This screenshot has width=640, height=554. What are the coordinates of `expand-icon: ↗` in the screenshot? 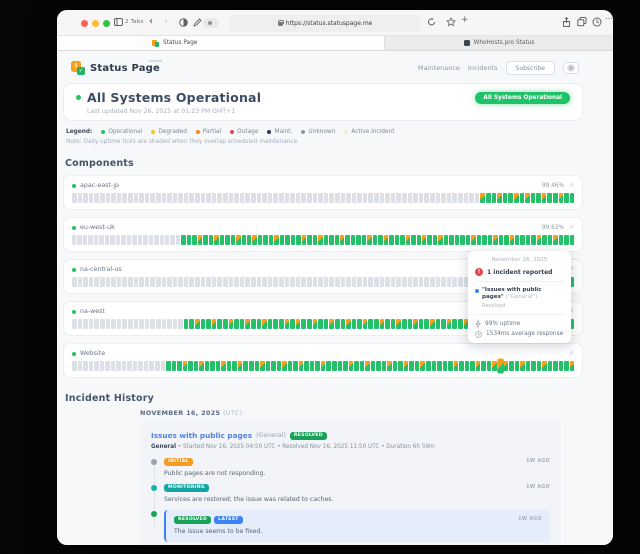 It's located at (571, 269).